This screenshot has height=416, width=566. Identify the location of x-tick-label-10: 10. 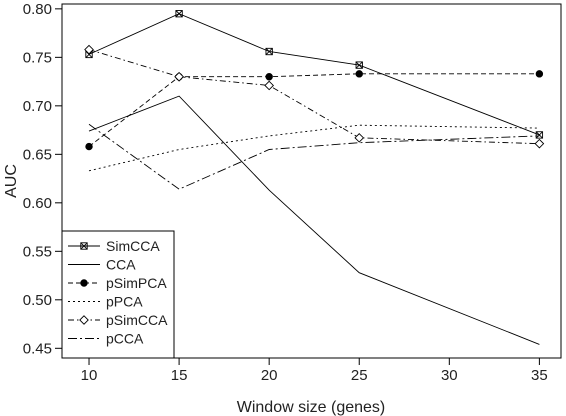
(89, 375).